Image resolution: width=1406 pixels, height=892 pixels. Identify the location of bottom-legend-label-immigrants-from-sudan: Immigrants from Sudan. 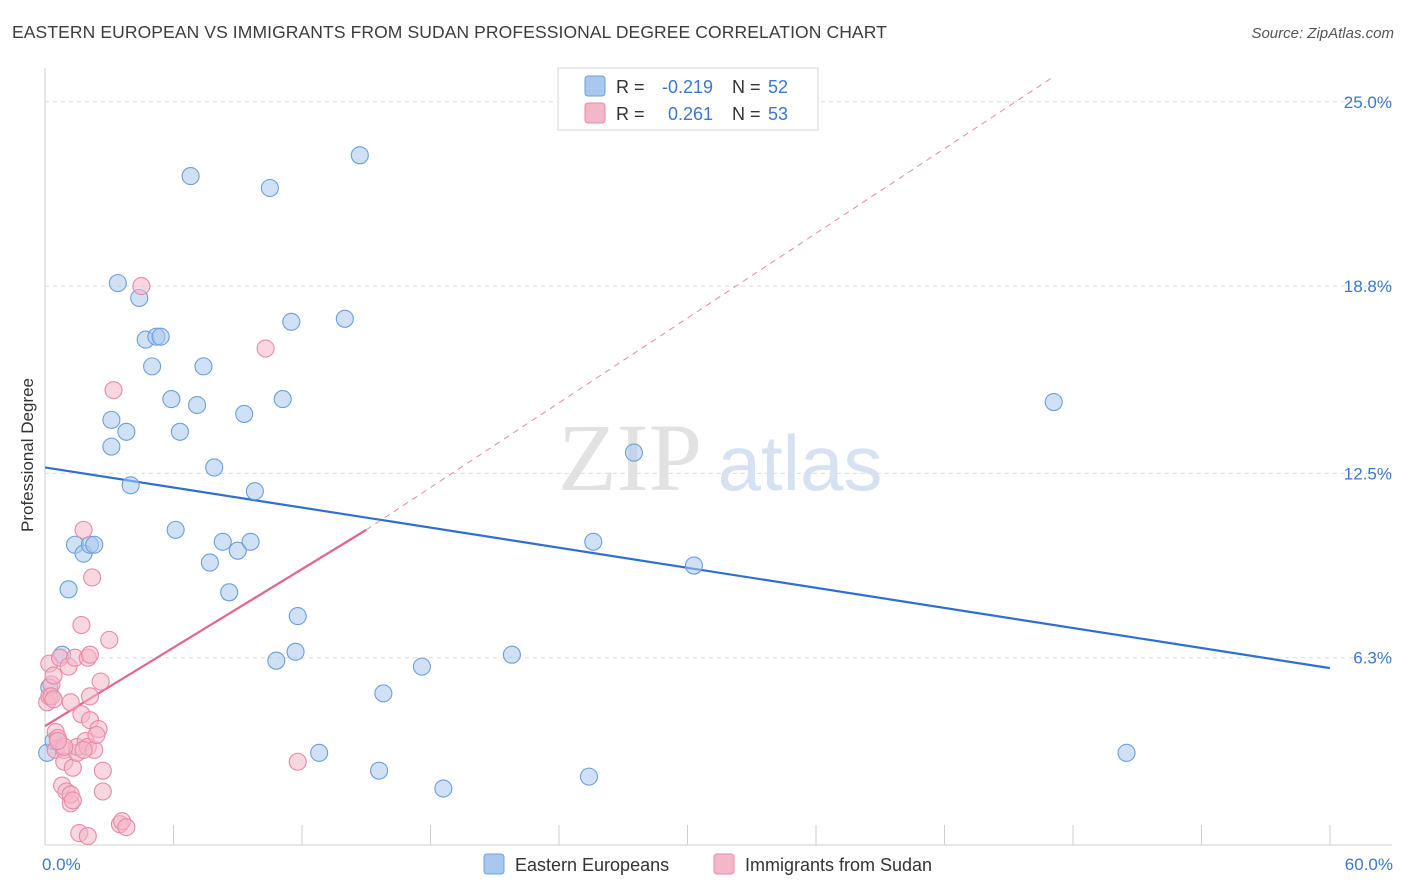
(838, 865).